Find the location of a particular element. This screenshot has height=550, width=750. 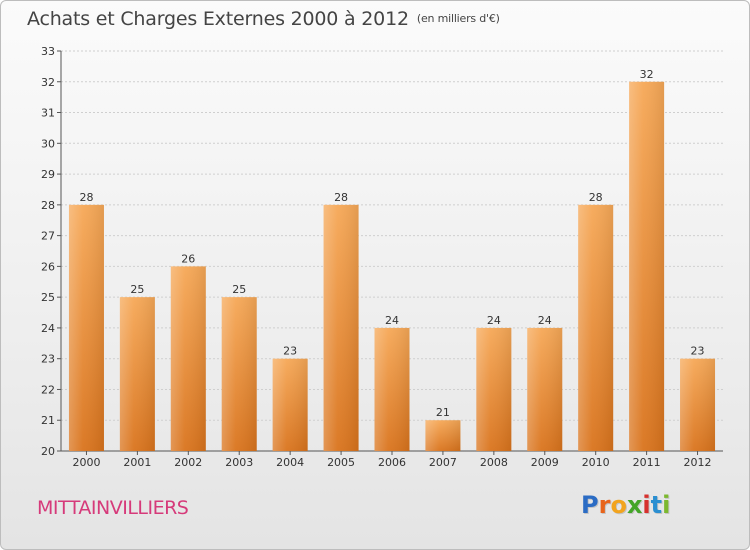

logo-letter: r is located at coordinates (604, 505).